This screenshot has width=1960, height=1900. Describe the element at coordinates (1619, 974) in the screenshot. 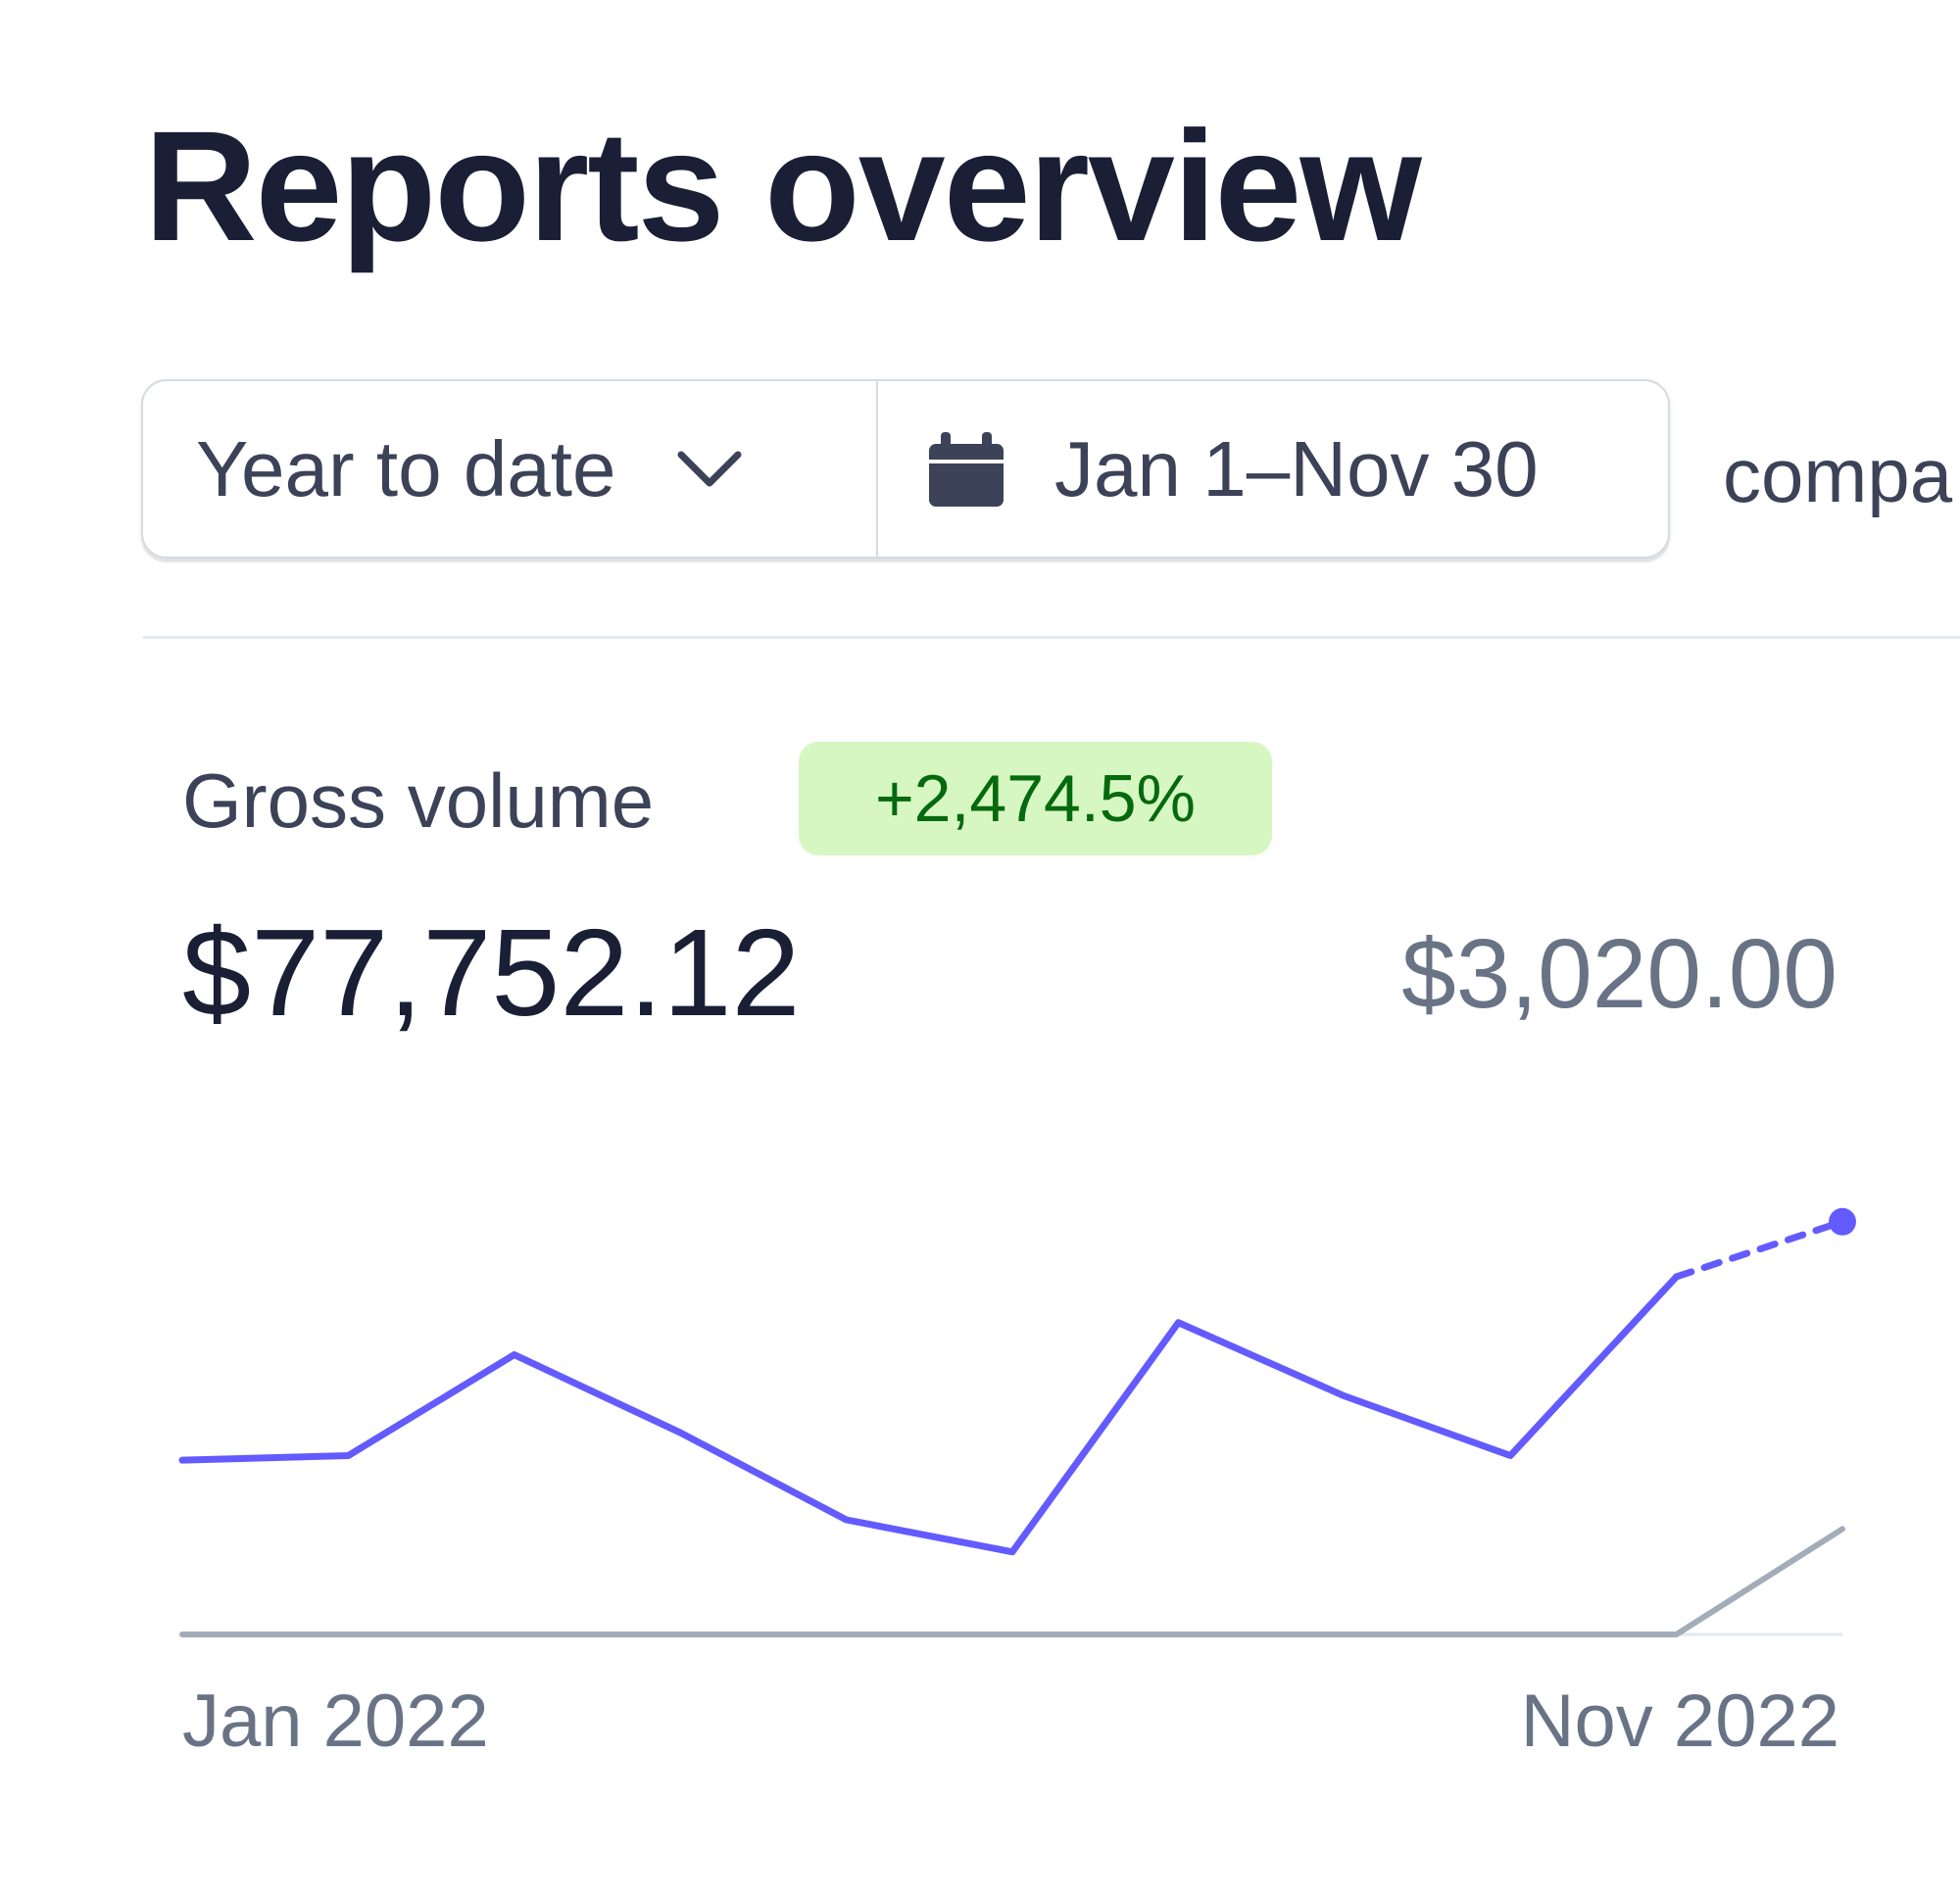

I see `previous-value: $3,020.00` at that location.